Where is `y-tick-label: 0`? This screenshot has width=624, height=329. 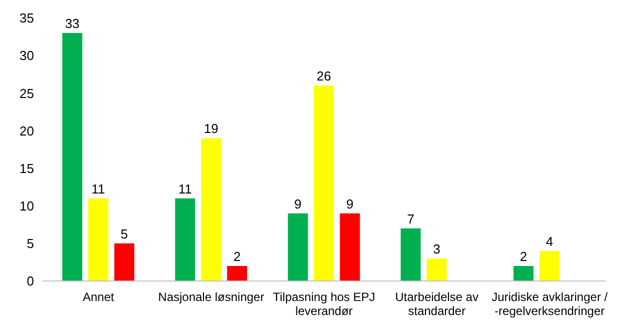
y-tick-label: 0 is located at coordinates (30, 281).